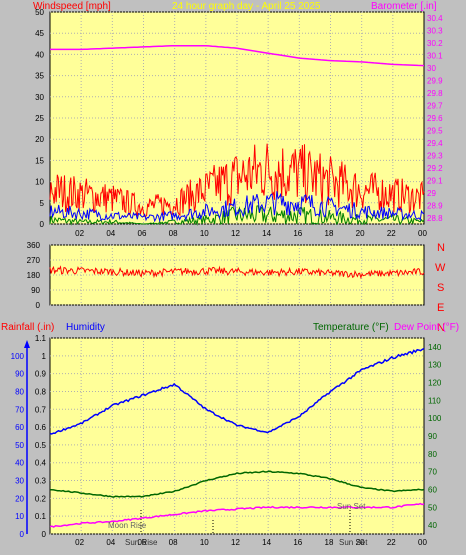  I want to click on climate-x-tick: 16, so click(297, 542).